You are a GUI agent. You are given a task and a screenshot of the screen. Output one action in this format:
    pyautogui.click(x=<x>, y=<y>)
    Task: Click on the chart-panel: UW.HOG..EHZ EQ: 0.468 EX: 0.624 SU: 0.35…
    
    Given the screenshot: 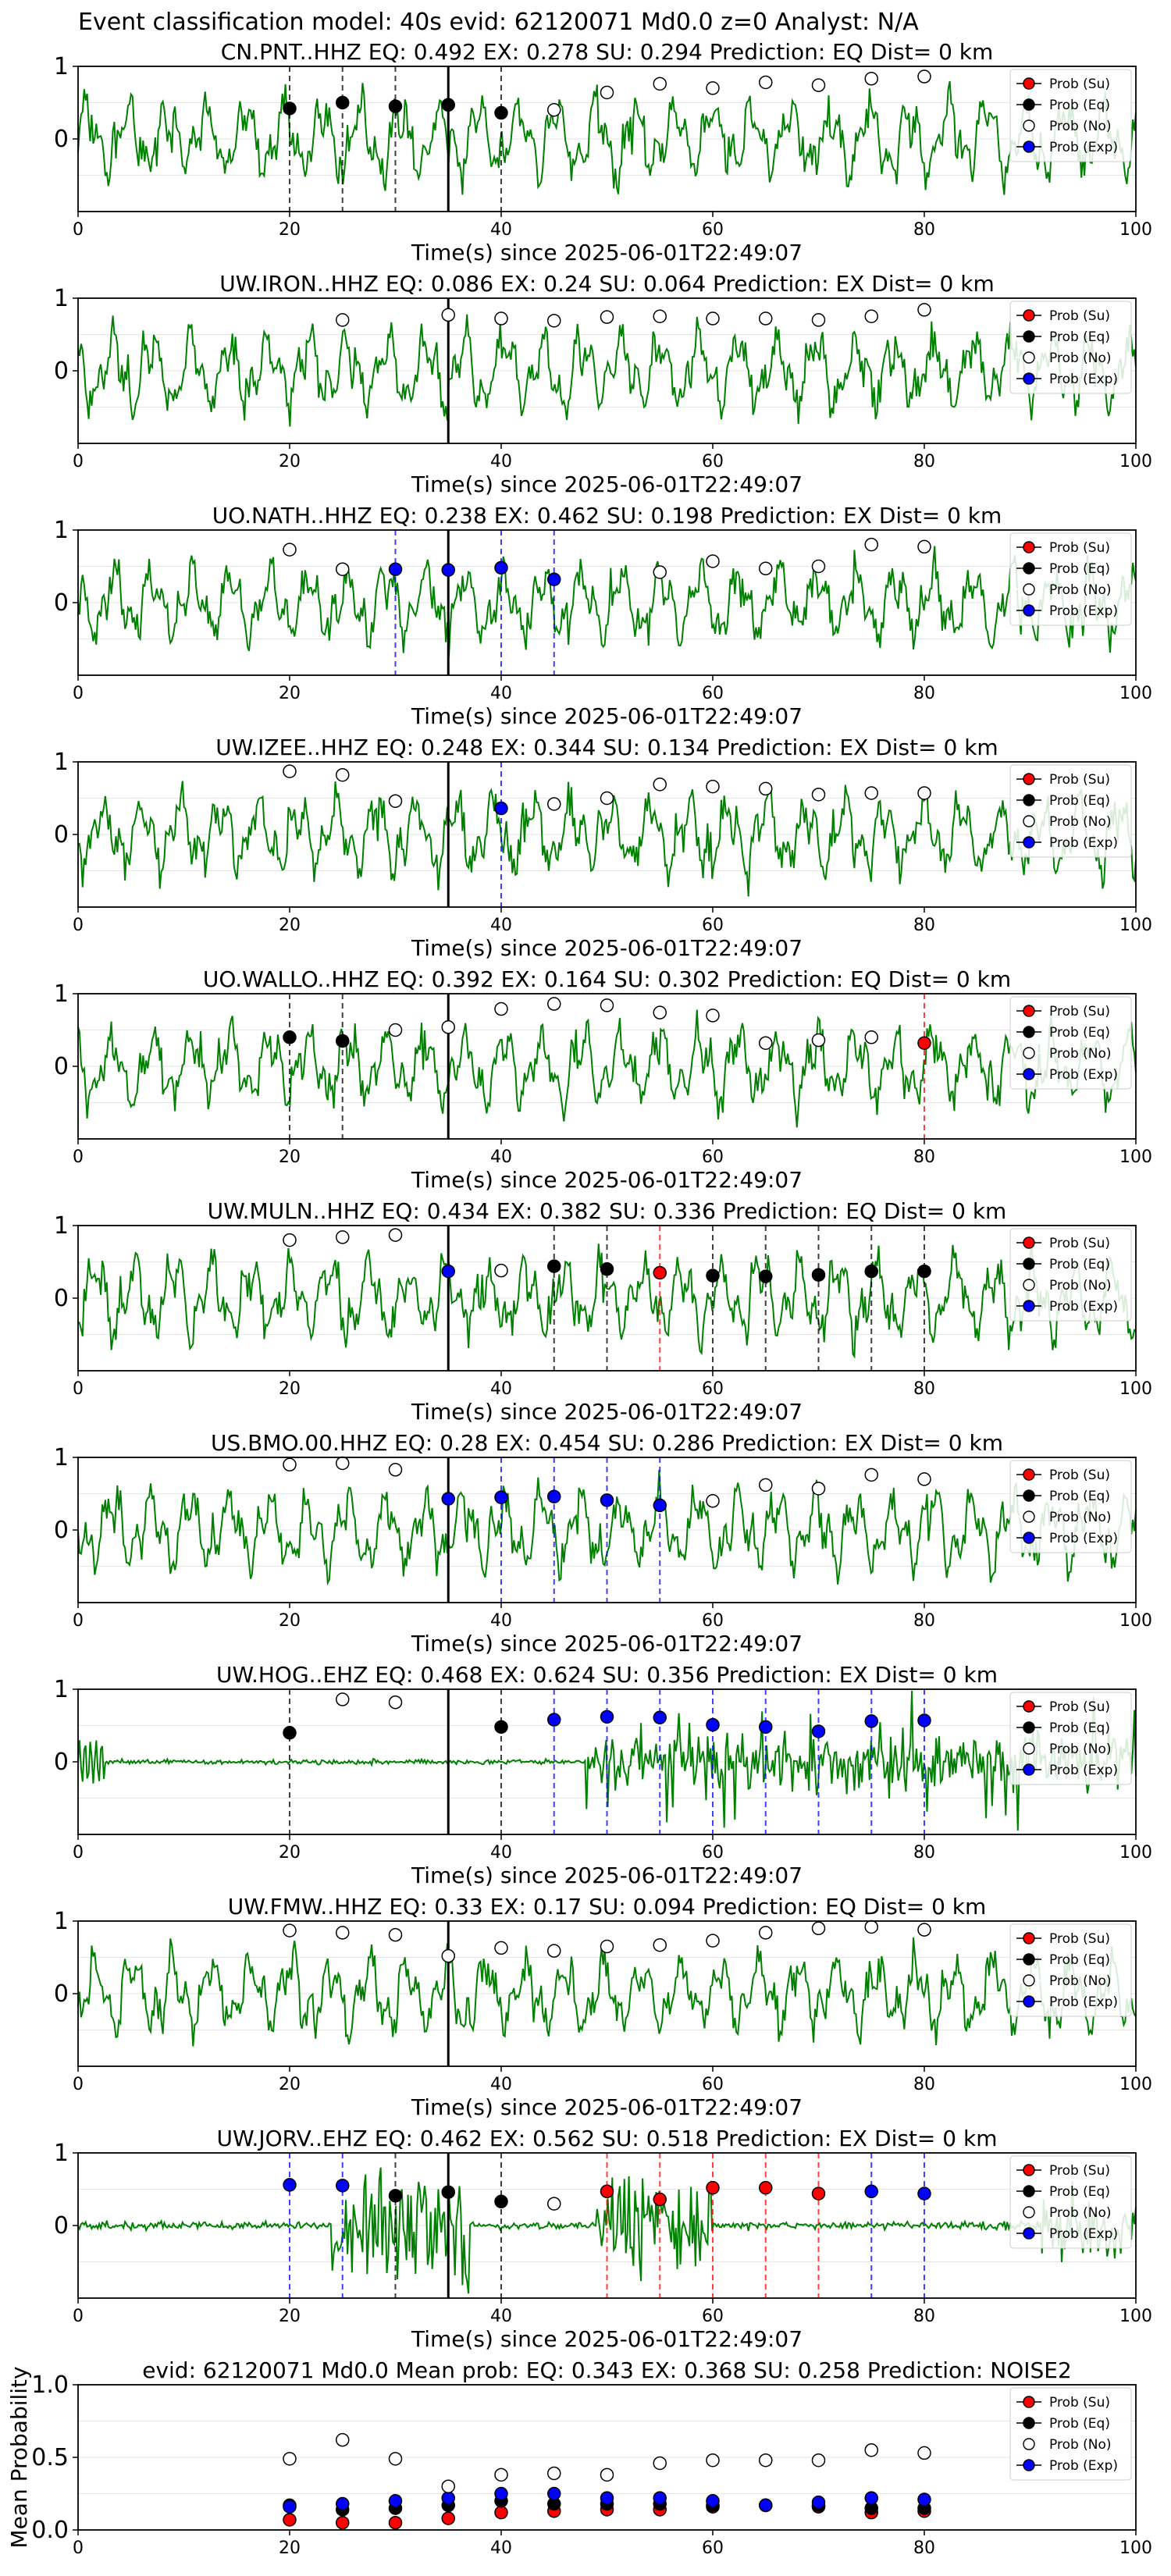 What is the action you would take?
    pyautogui.click(x=603, y=1775)
    